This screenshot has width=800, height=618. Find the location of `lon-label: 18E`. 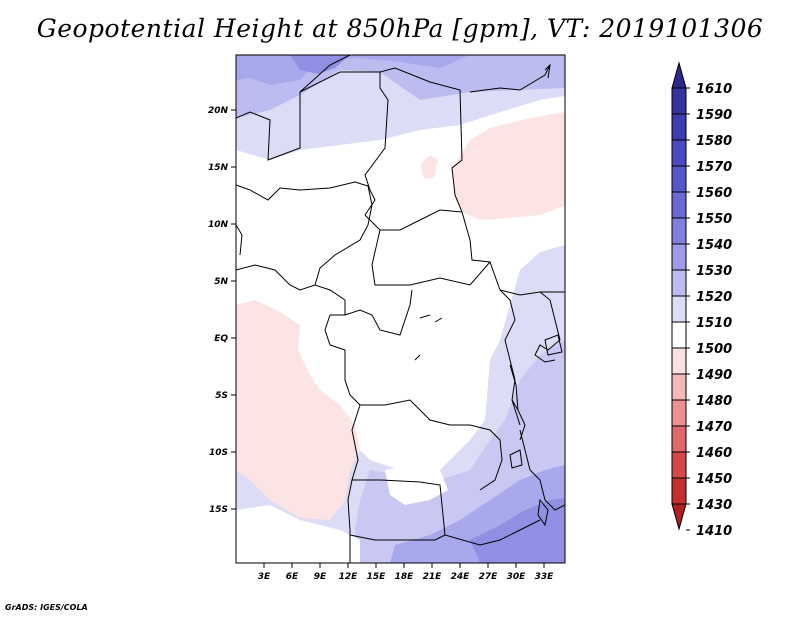

lon-label: 18E is located at coordinates (405, 577).